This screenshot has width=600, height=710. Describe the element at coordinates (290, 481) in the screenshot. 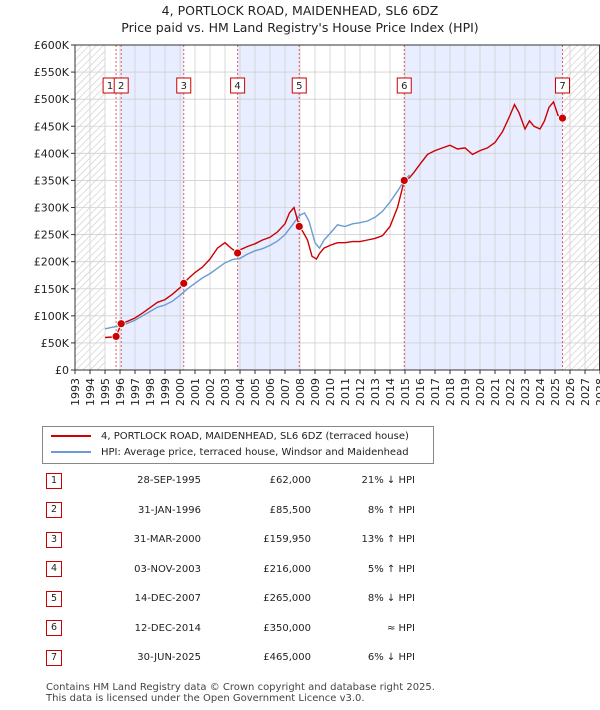

I see `sale-price: £62,000` at that location.